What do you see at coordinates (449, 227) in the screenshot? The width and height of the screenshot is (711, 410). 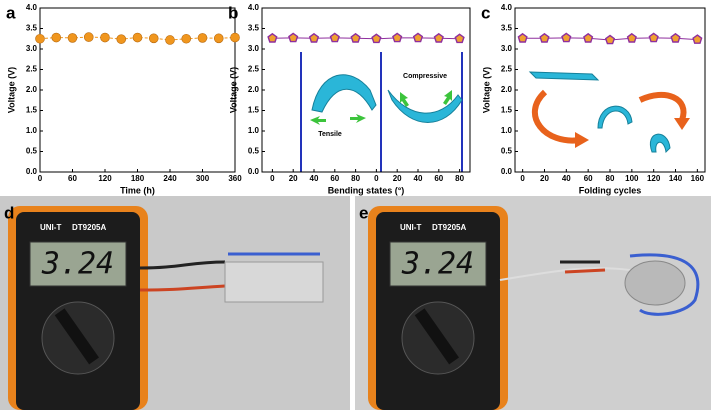 I see `model: DT9205A` at bounding box center [449, 227].